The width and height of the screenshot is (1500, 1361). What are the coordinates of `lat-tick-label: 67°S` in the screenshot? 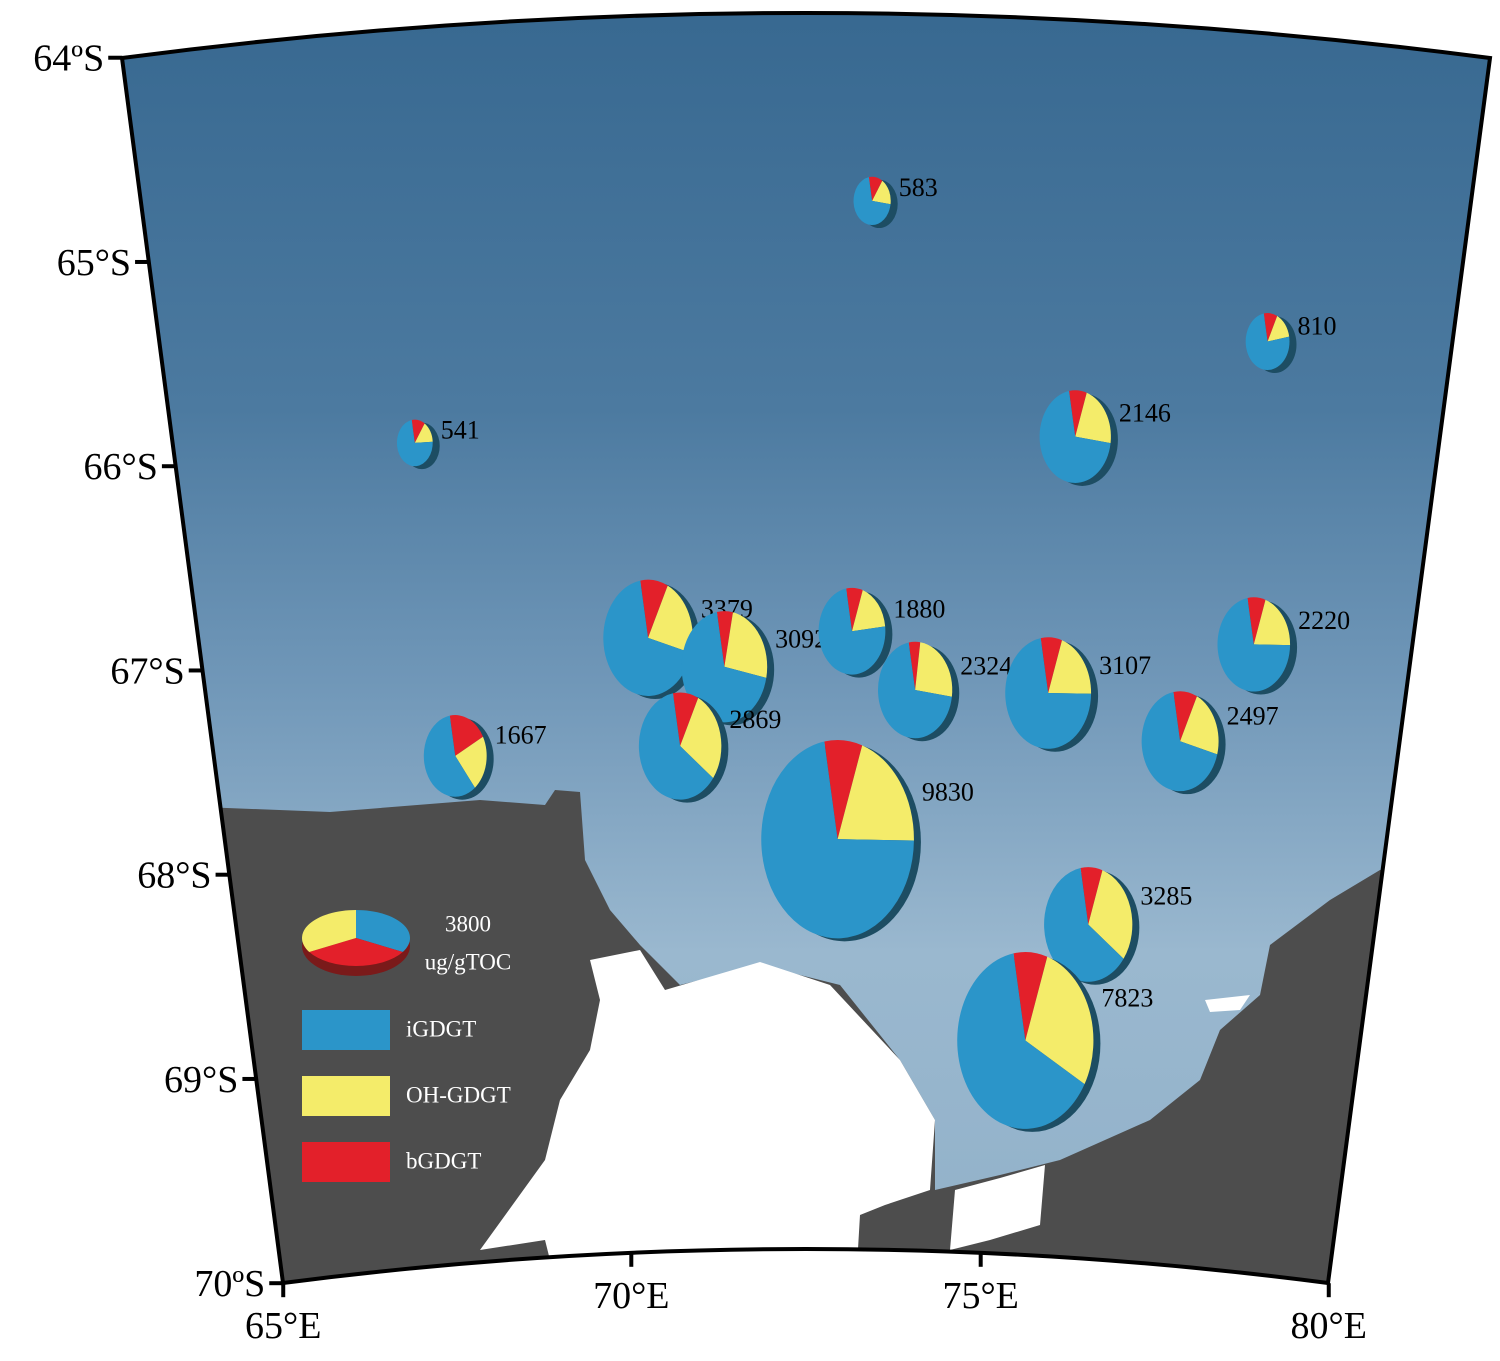 It's located at (147, 671).